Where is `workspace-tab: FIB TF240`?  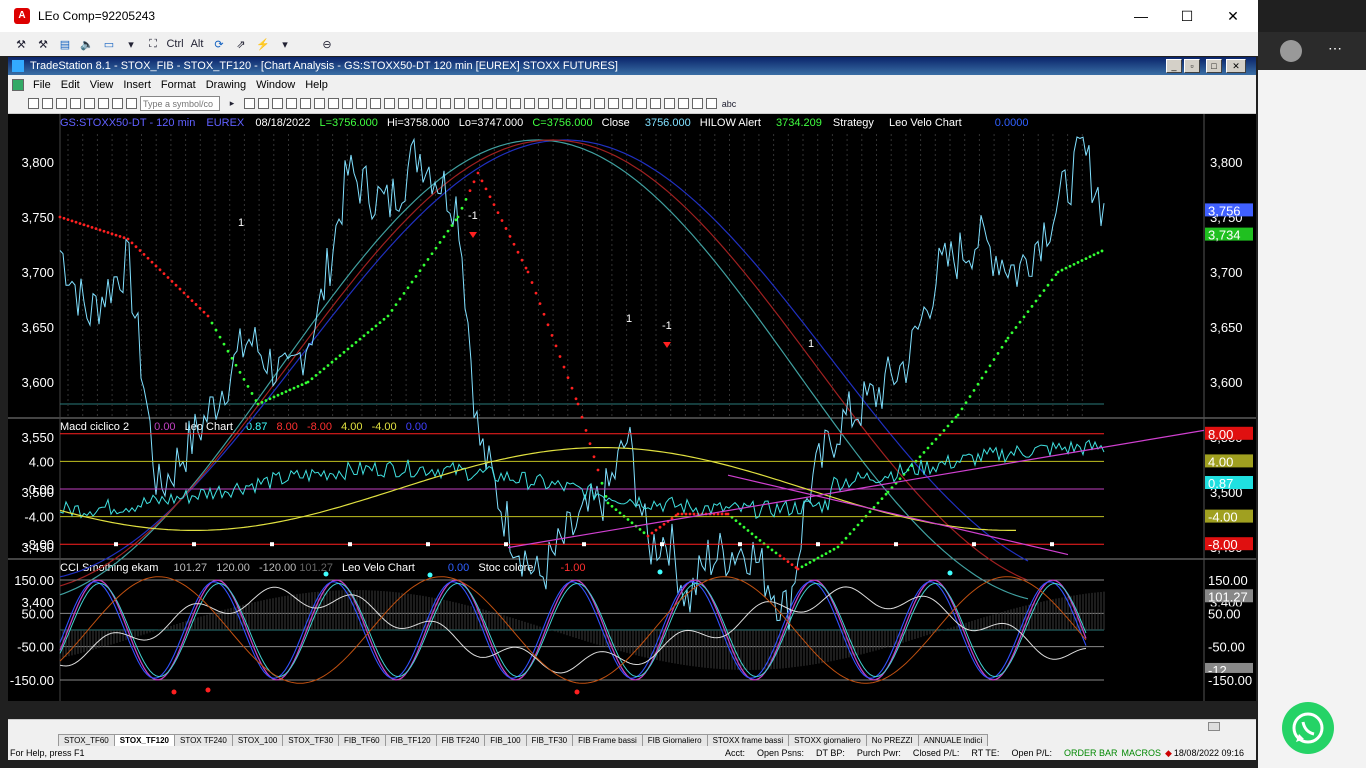 workspace-tab: FIB TF240 is located at coordinates (460, 740).